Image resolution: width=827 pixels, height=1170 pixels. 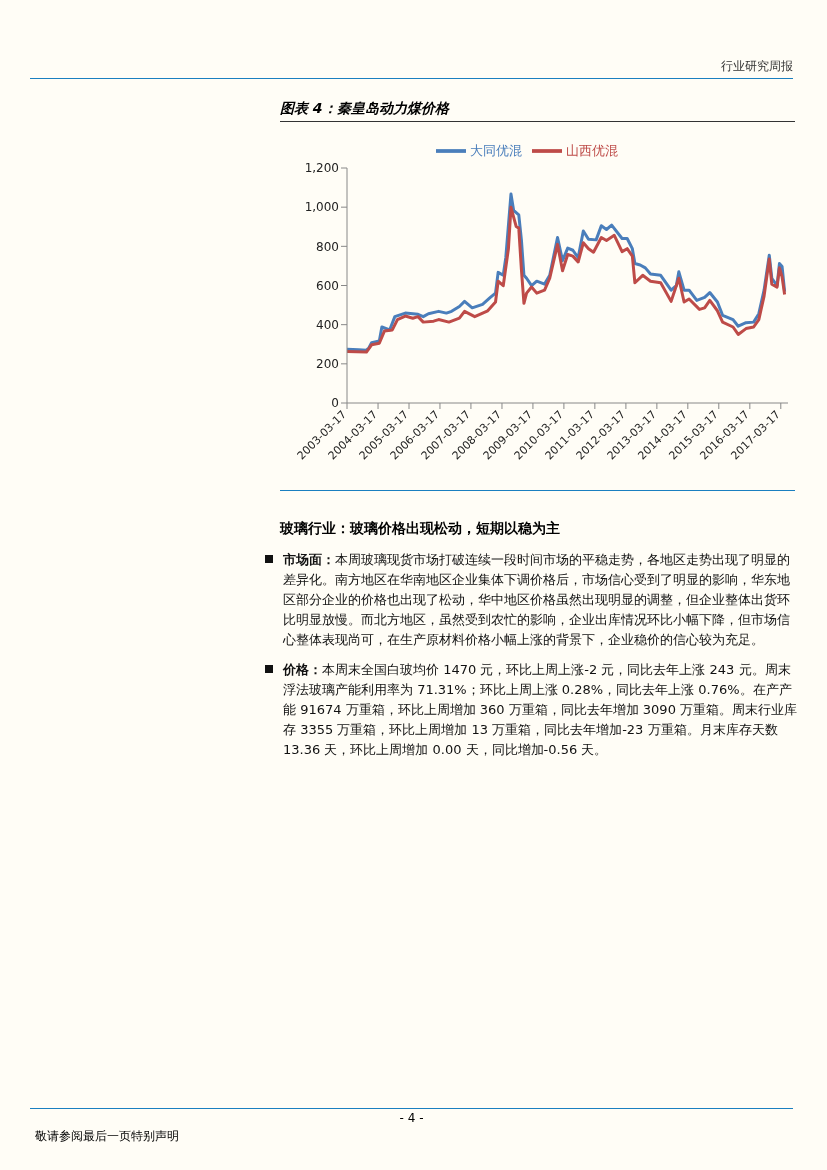 I want to click on legend-label: 山西优混, so click(x=591, y=150).